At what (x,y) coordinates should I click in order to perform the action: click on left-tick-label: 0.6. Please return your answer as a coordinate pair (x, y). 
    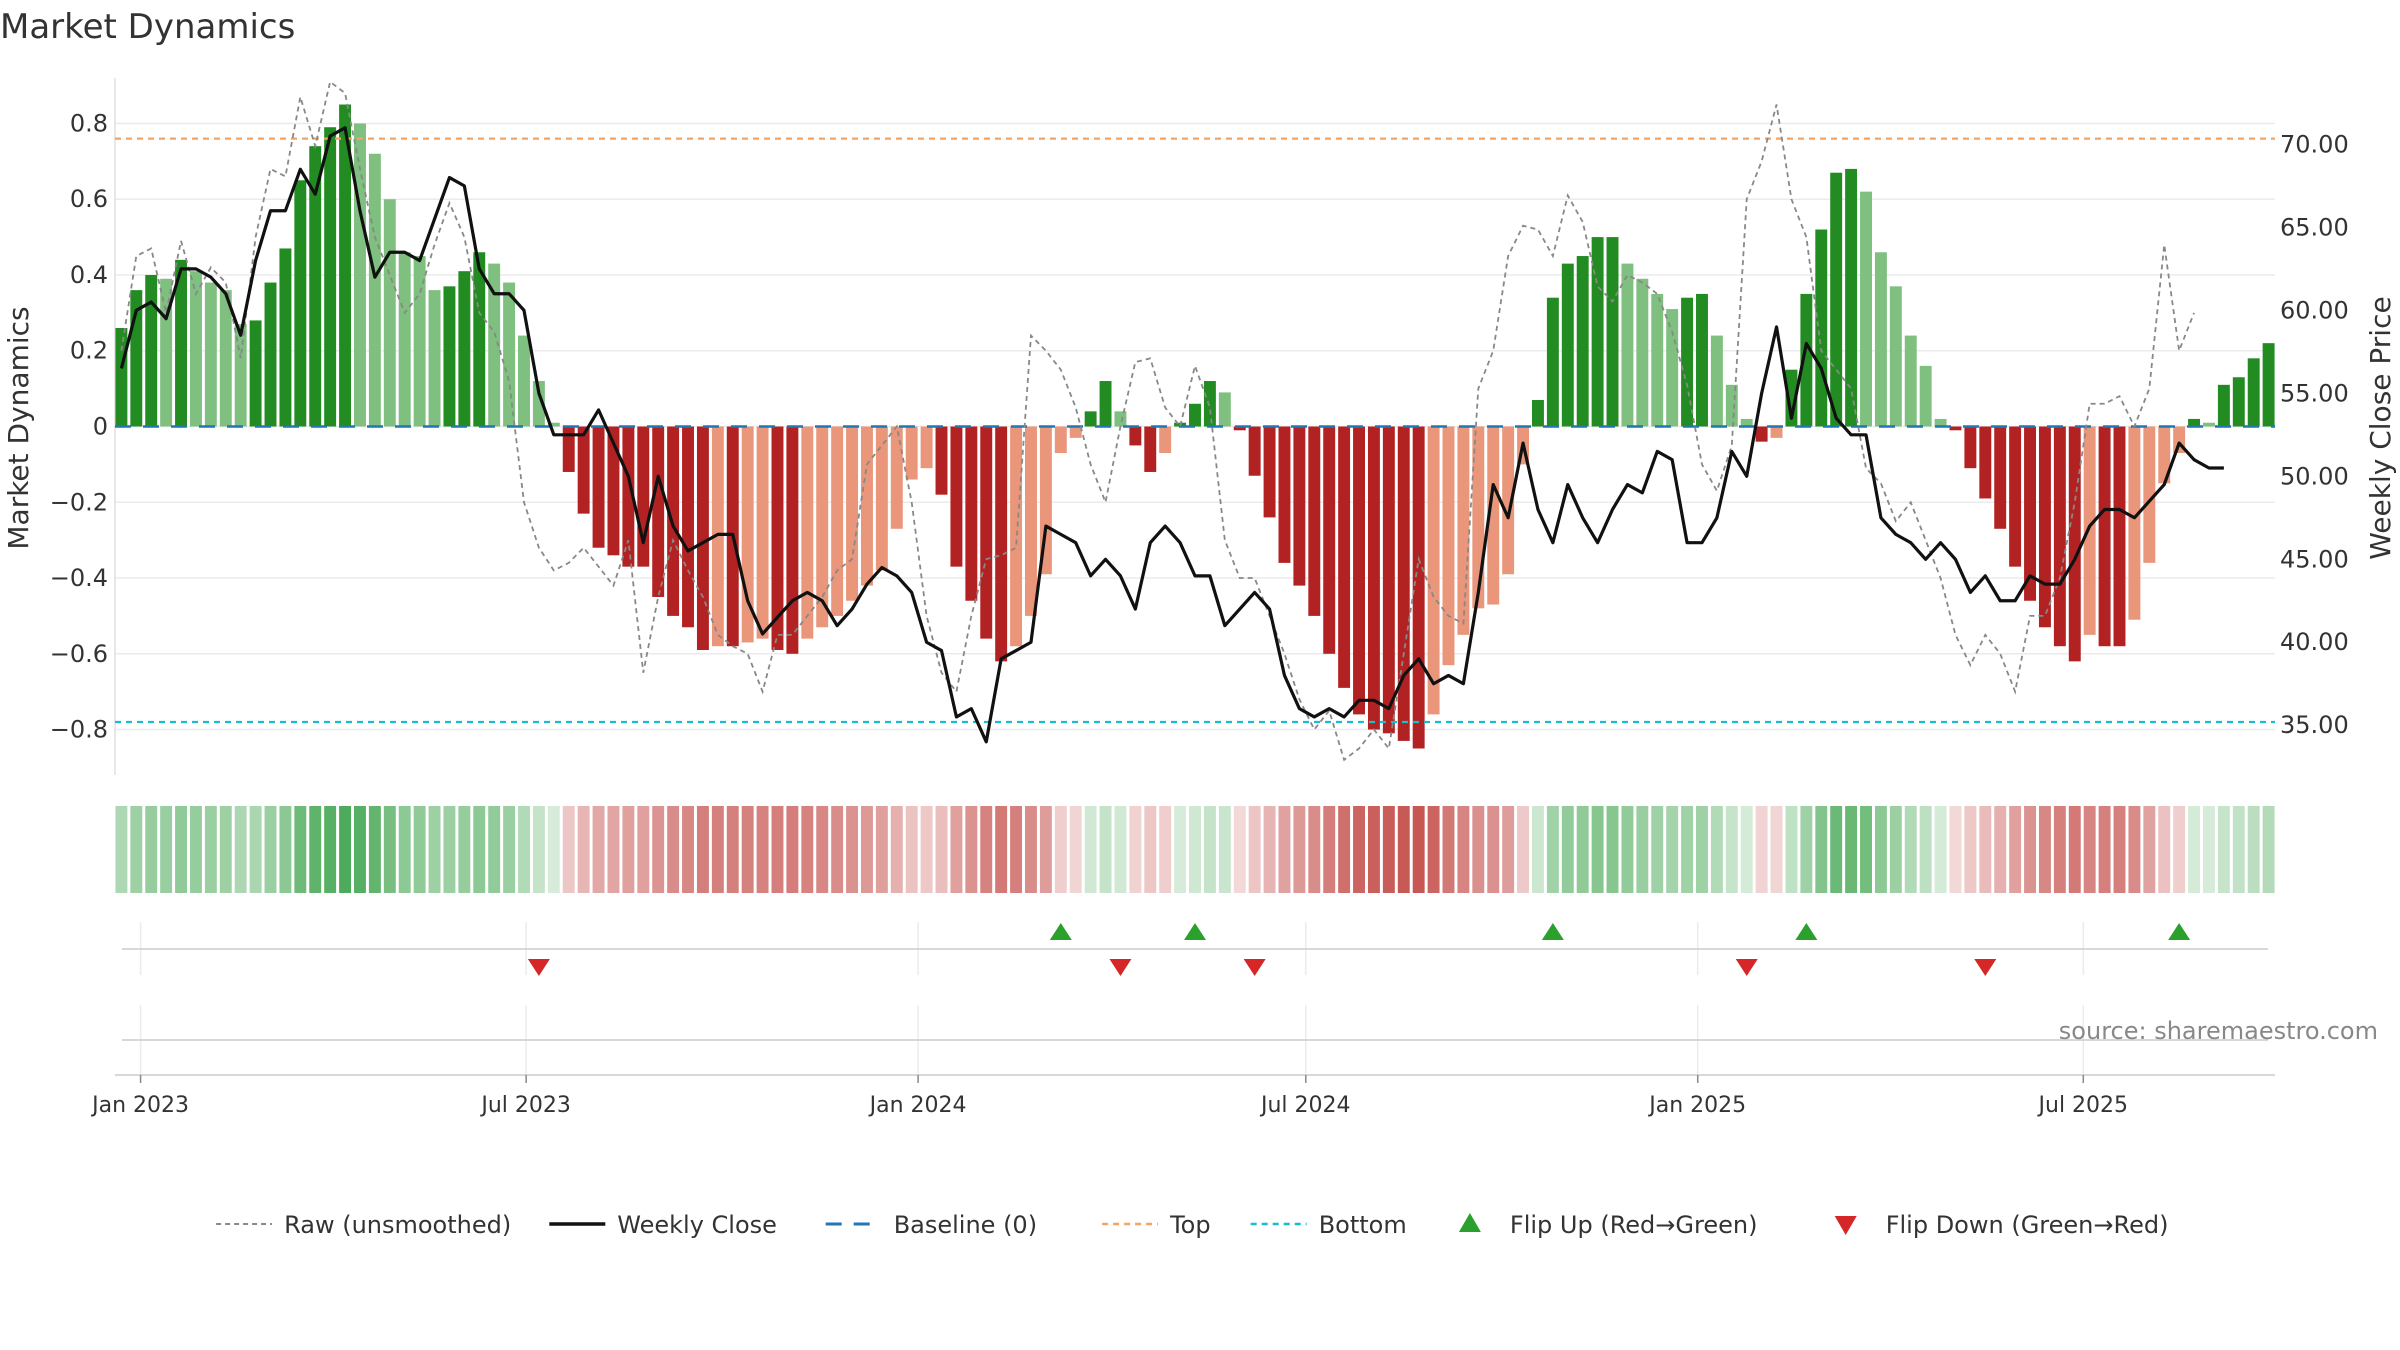
    Looking at the image, I should click on (89, 199).